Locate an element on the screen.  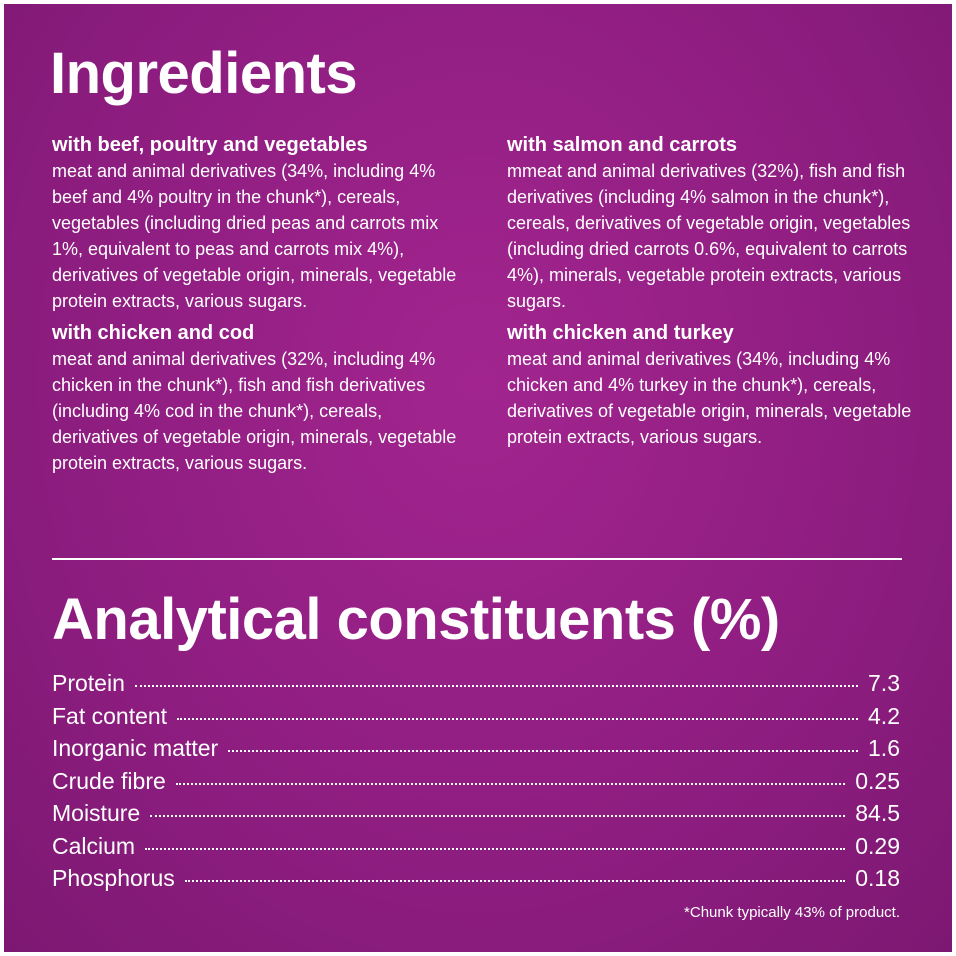
constituent-value: 7.3 is located at coordinates (884, 683).